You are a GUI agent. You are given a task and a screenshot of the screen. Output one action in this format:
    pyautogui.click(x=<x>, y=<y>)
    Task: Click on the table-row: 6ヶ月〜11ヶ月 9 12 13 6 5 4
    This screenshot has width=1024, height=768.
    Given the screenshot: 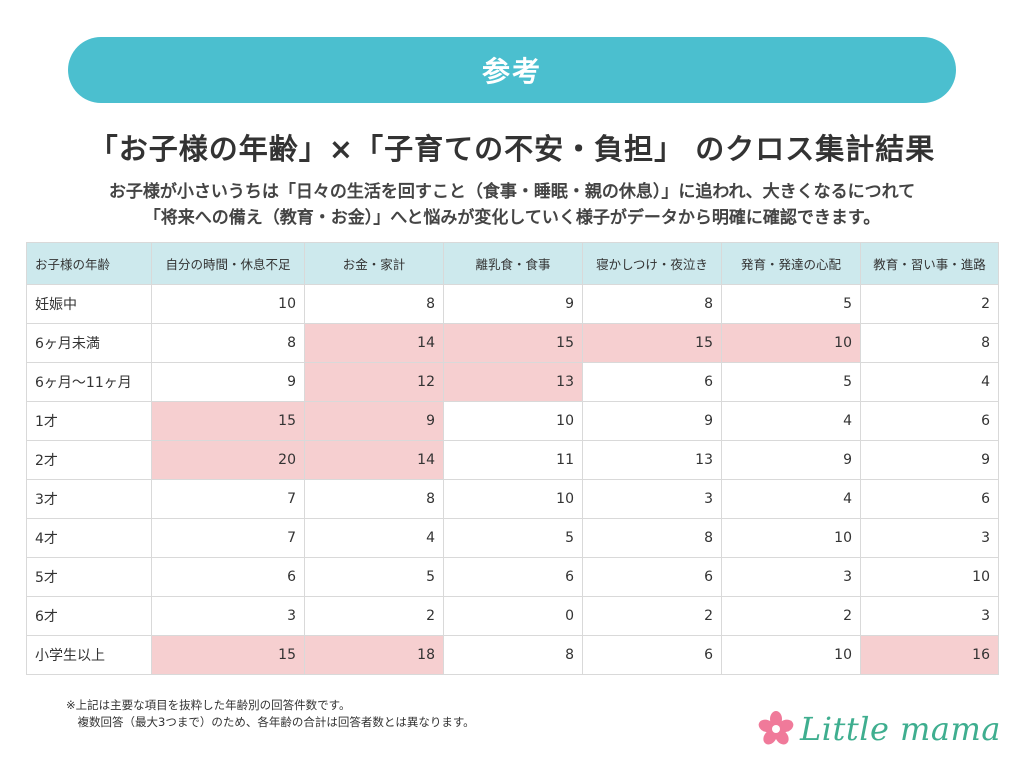 What is the action you would take?
    pyautogui.click(x=512, y=382)
    